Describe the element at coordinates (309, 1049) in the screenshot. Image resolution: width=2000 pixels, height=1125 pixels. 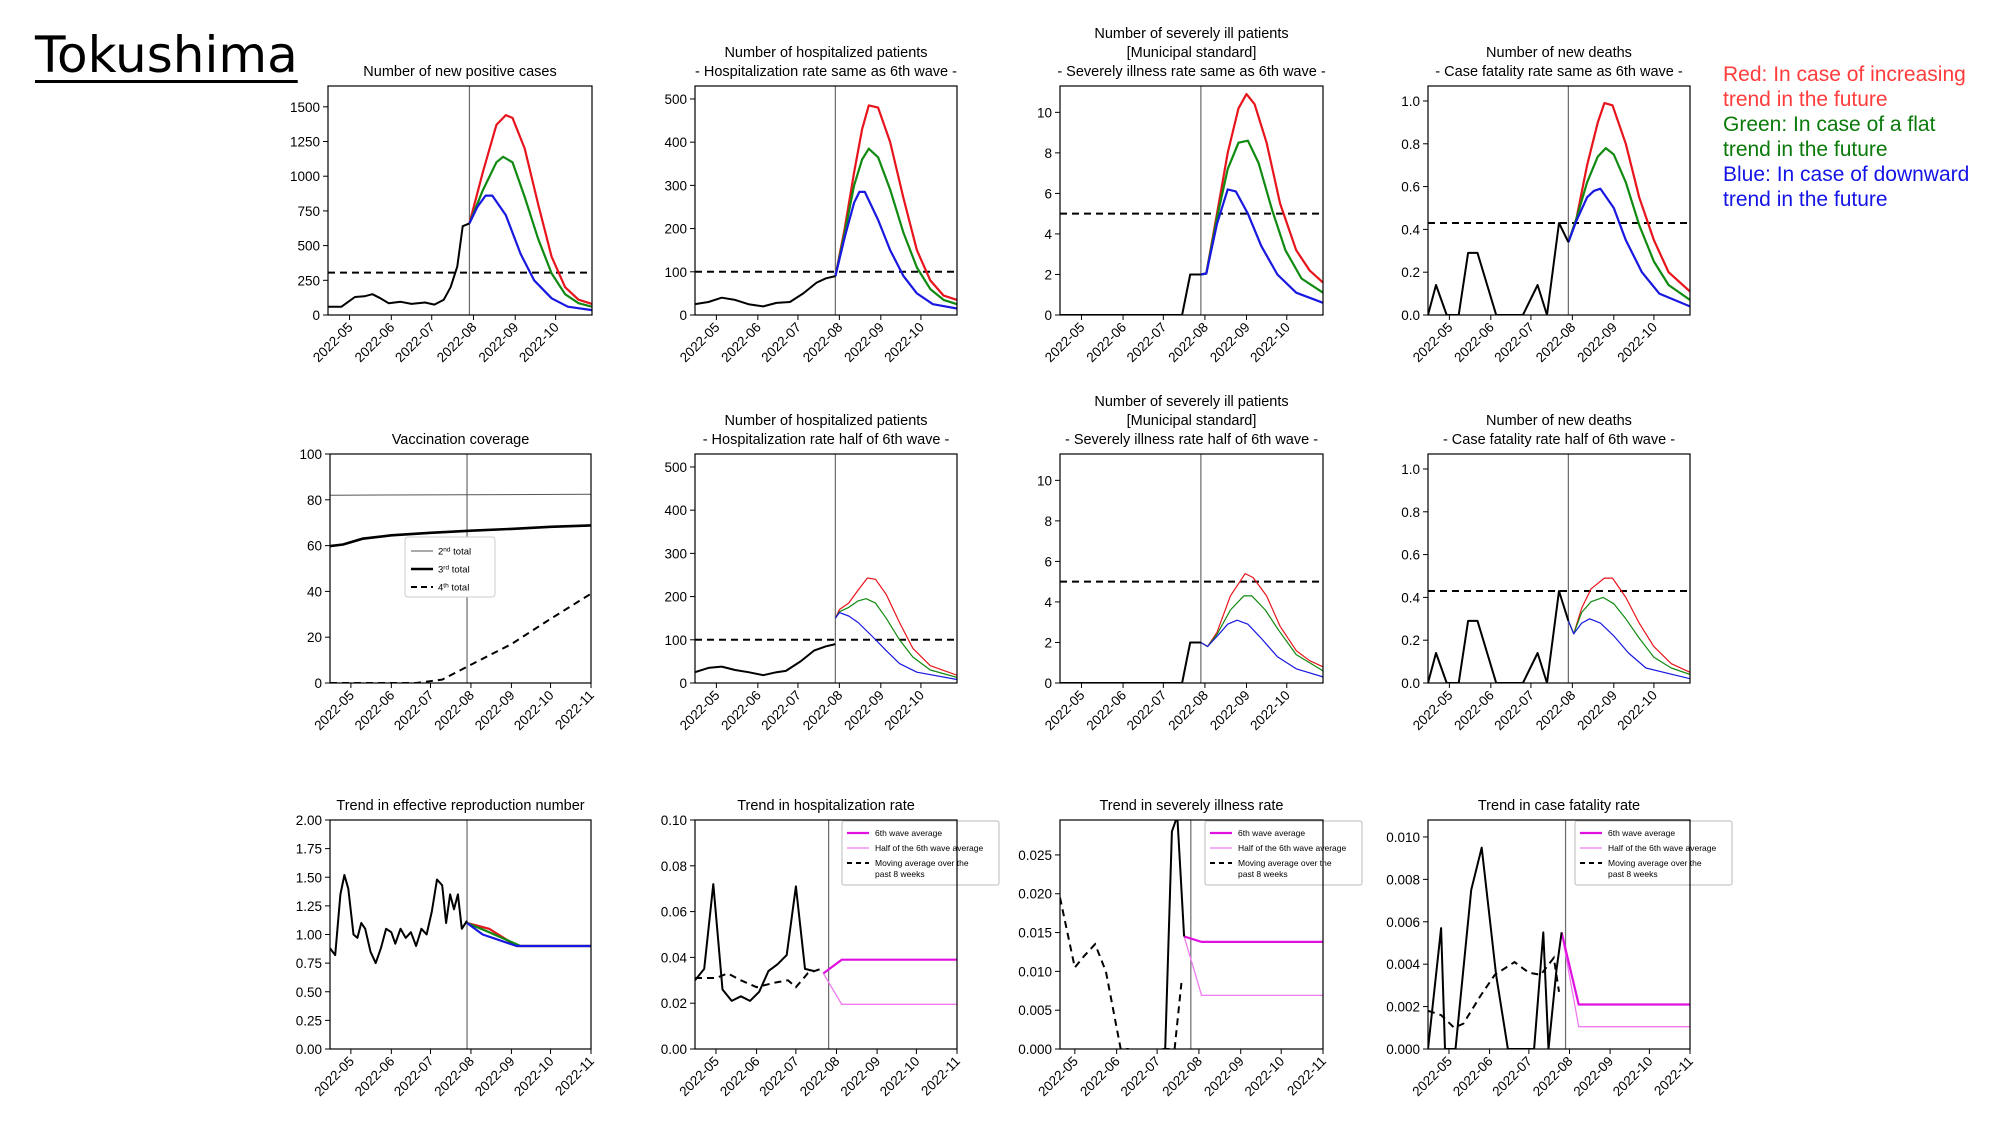
I see `y-tick-label: 0.00` at that location.